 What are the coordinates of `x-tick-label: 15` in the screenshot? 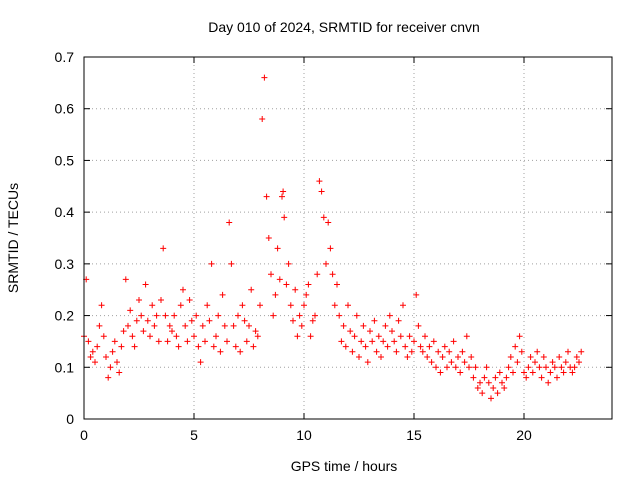 It's located at (414, 435).